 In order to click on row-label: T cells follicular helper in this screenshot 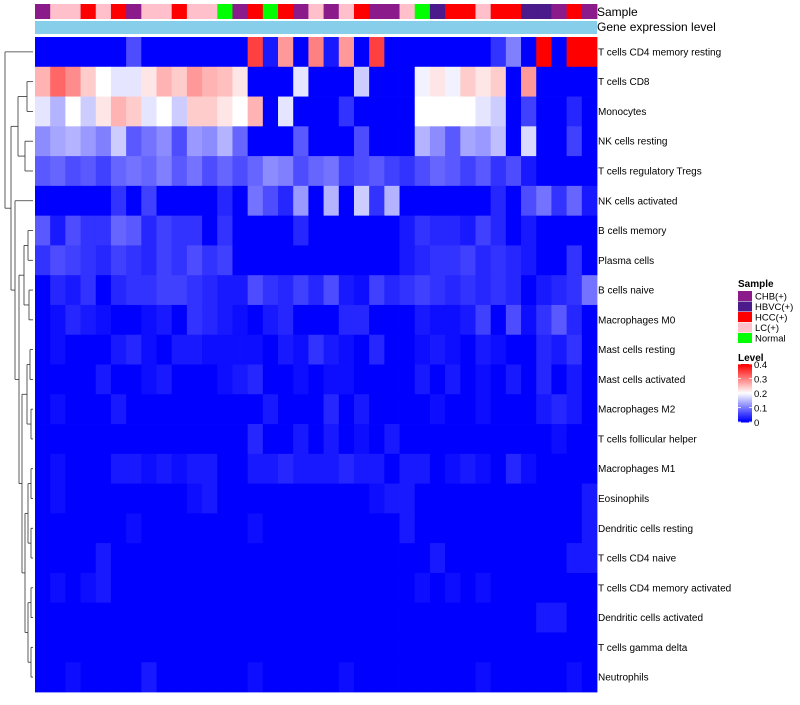, I will do `click(647, 439)`.